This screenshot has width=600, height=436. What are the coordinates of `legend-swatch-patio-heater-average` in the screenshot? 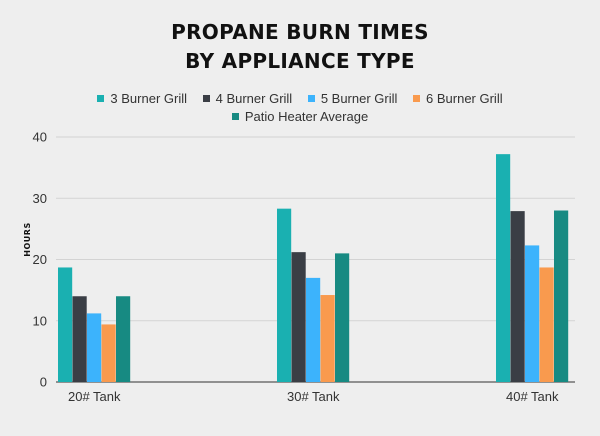 It's located at (235, 116).